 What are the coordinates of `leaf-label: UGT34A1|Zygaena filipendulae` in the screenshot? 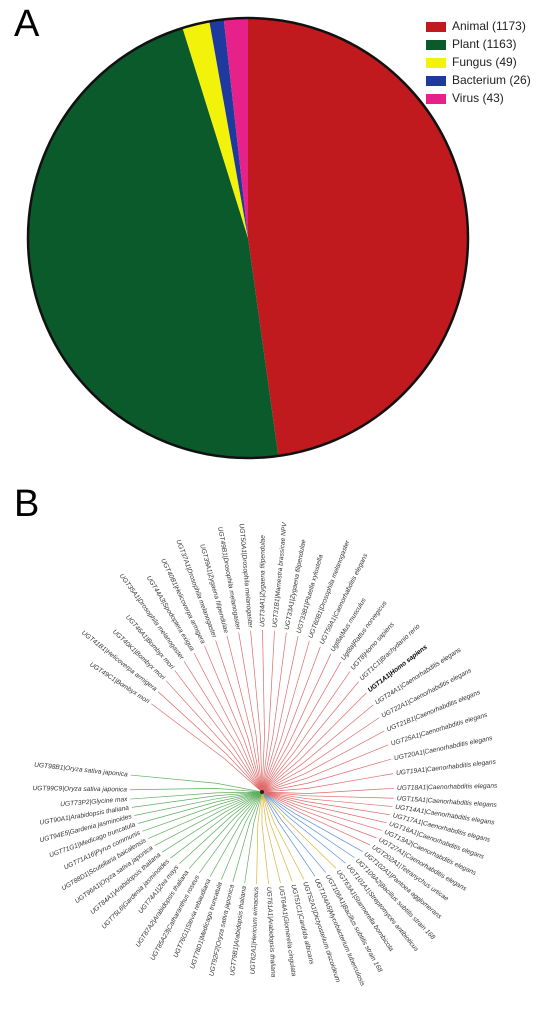 It's located at (262, 581).